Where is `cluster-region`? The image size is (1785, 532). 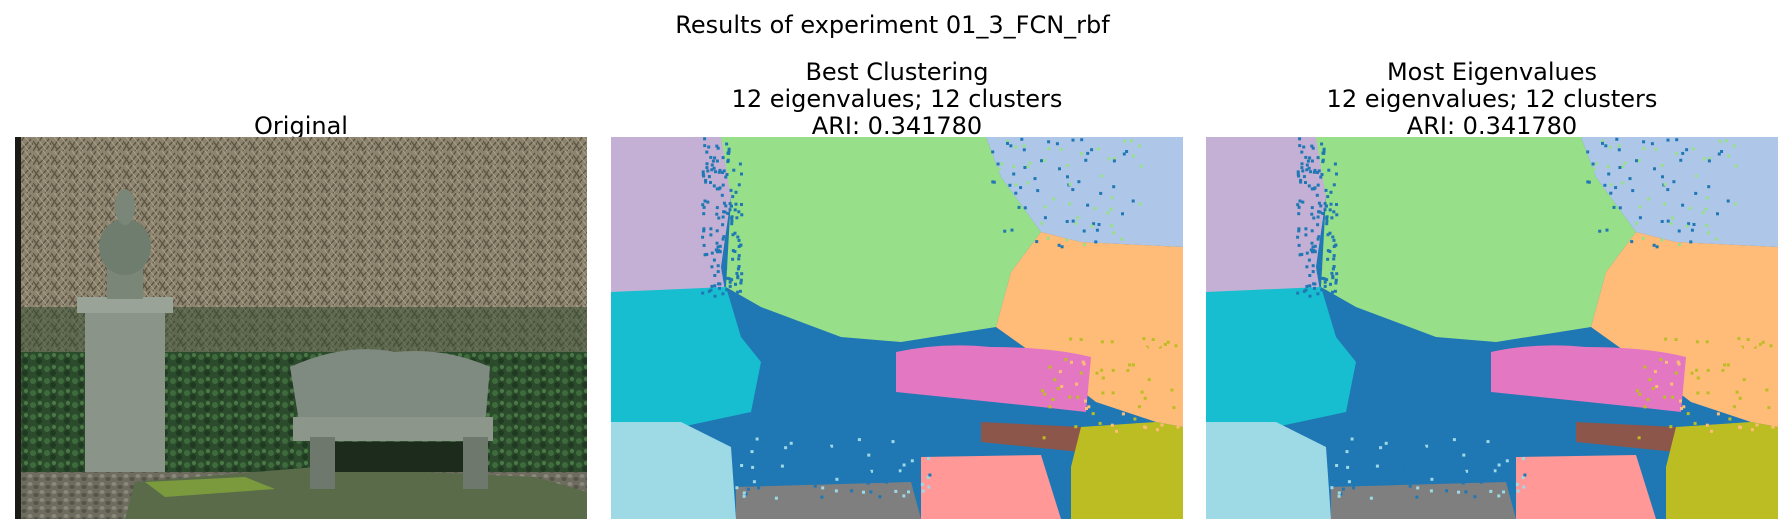
cluster-region is located at coordinates (1084, 192).